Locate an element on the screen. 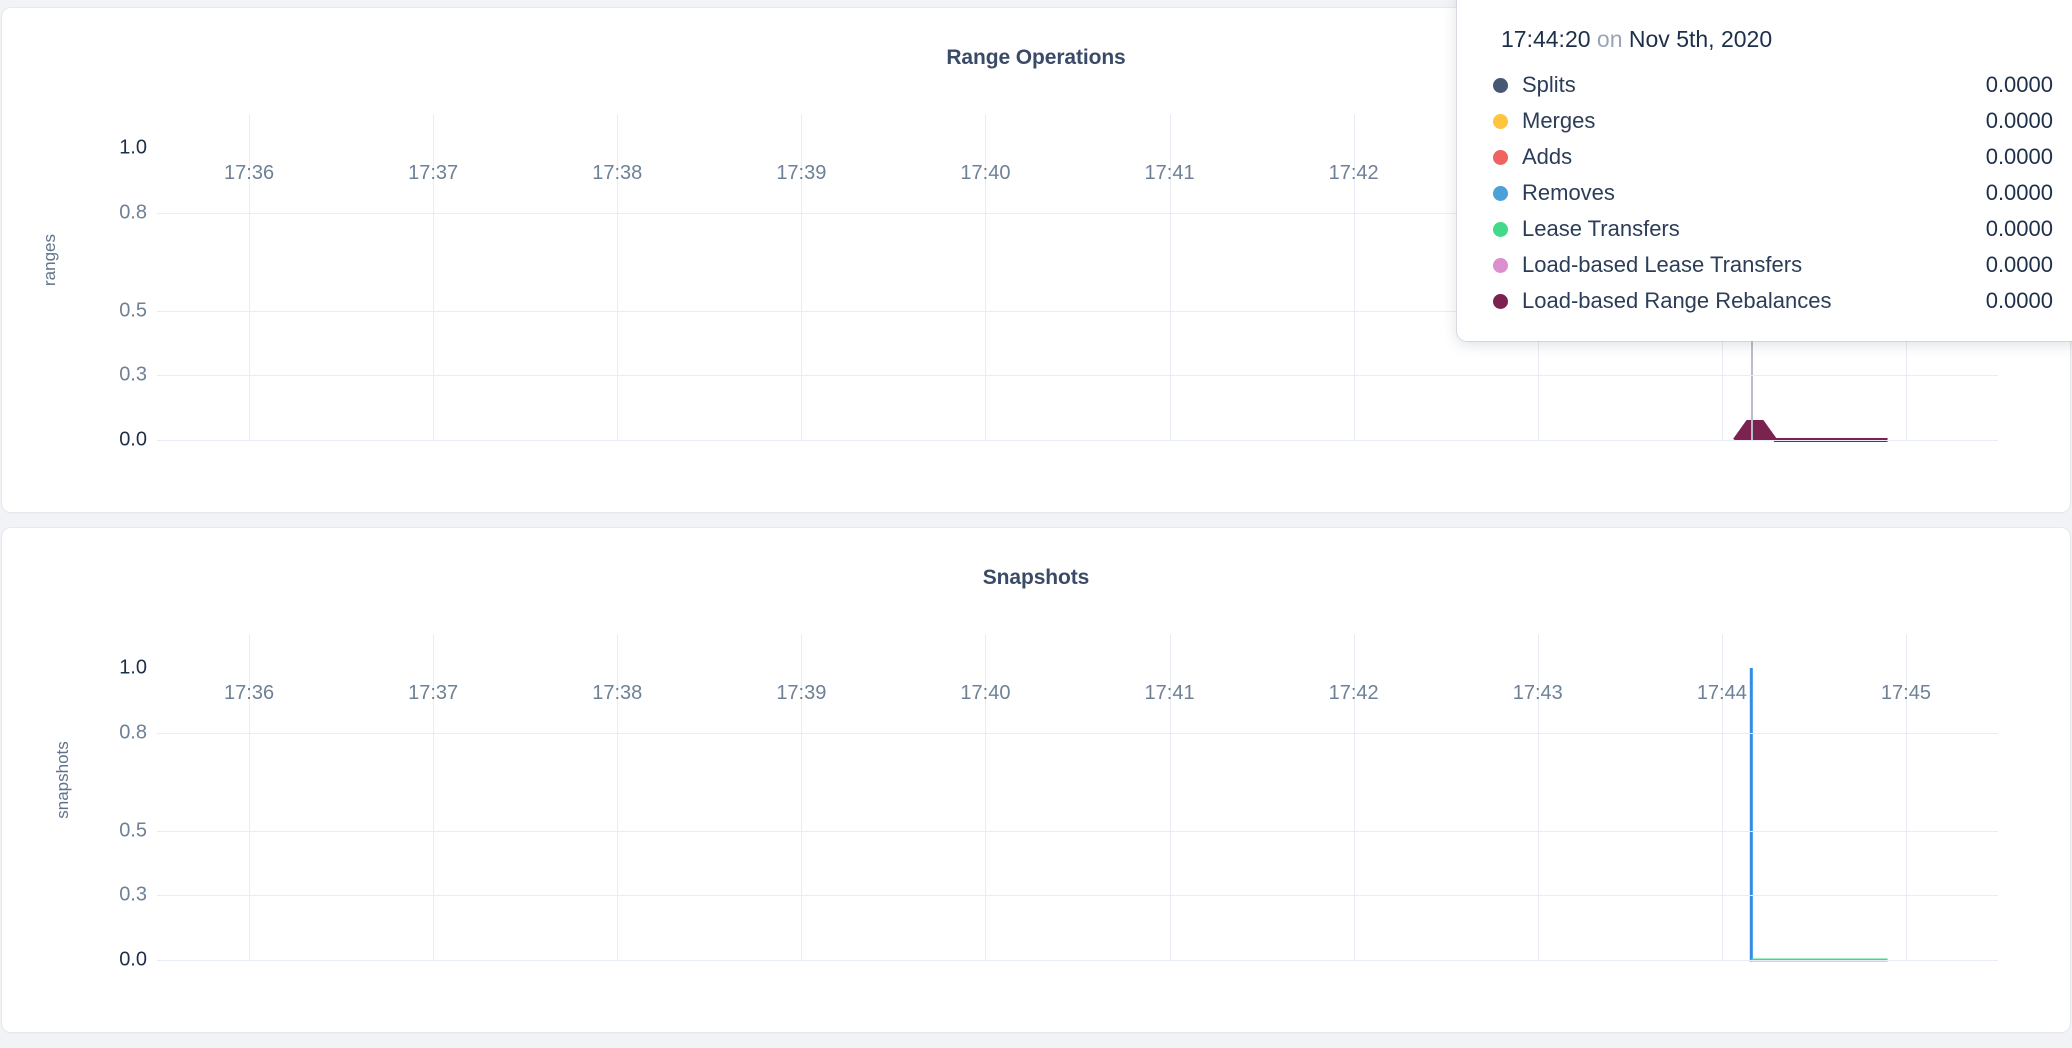 This screenshot has width=2072, height=1048. tooltip-row: Removes 0.0000 is located at coordinates (1773, 193).